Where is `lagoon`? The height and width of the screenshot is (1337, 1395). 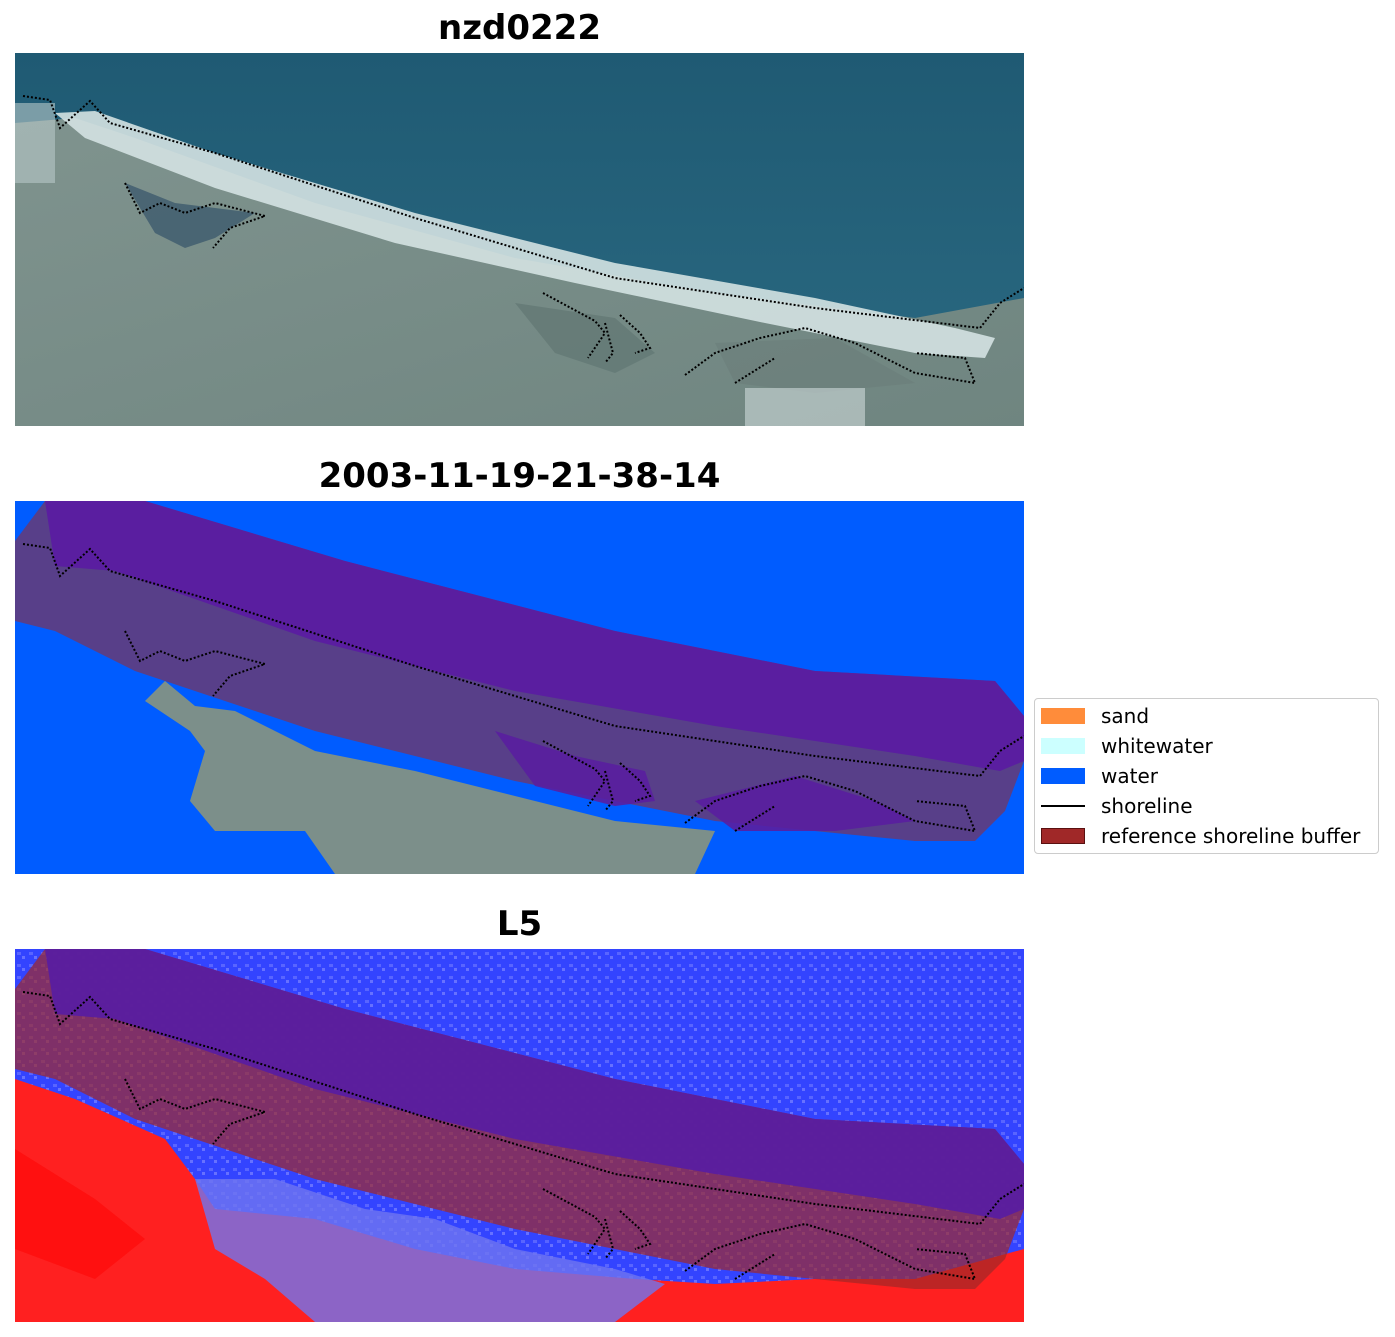
lagoon is located at coordinates (190, 215).